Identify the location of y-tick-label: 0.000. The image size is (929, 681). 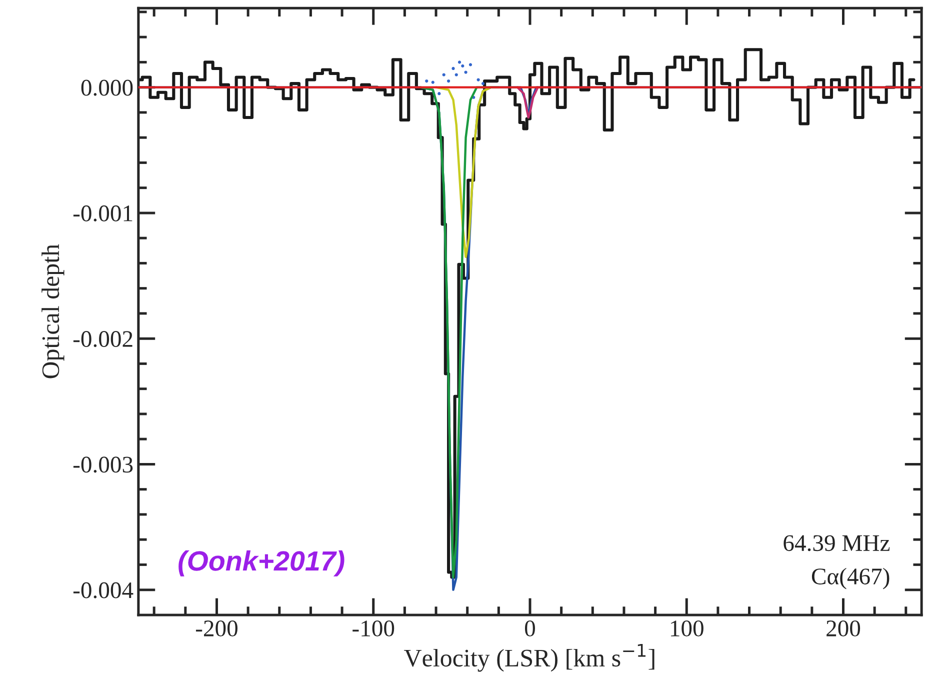
(107, 88).